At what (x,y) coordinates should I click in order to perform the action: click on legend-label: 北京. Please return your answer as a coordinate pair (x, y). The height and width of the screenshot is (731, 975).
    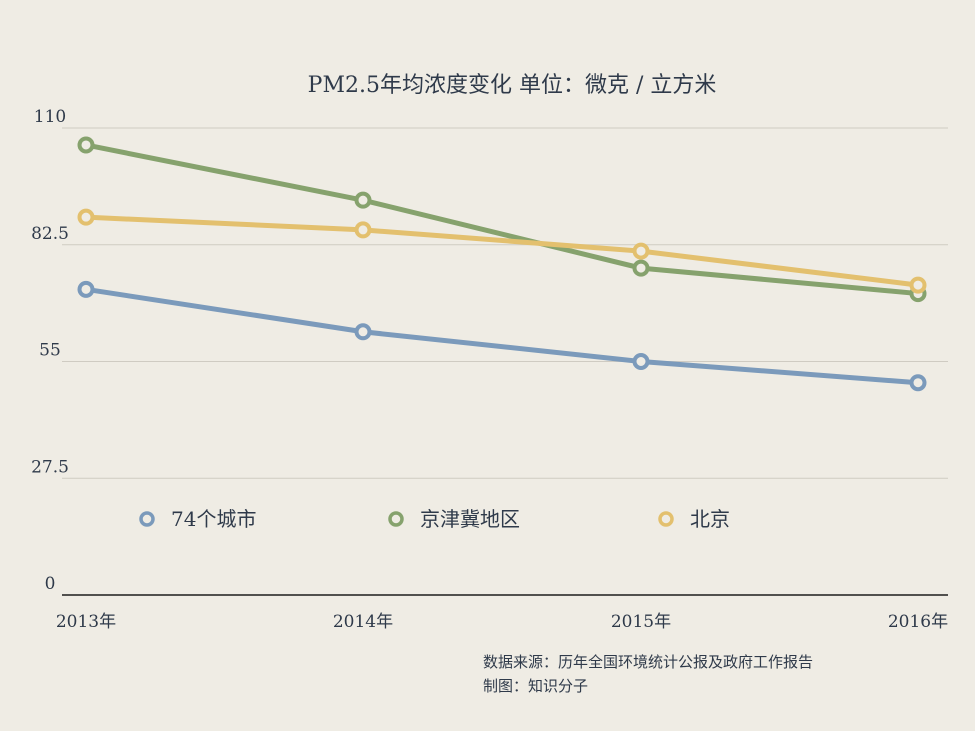
    Looking at the image, I should click on (710, 519).